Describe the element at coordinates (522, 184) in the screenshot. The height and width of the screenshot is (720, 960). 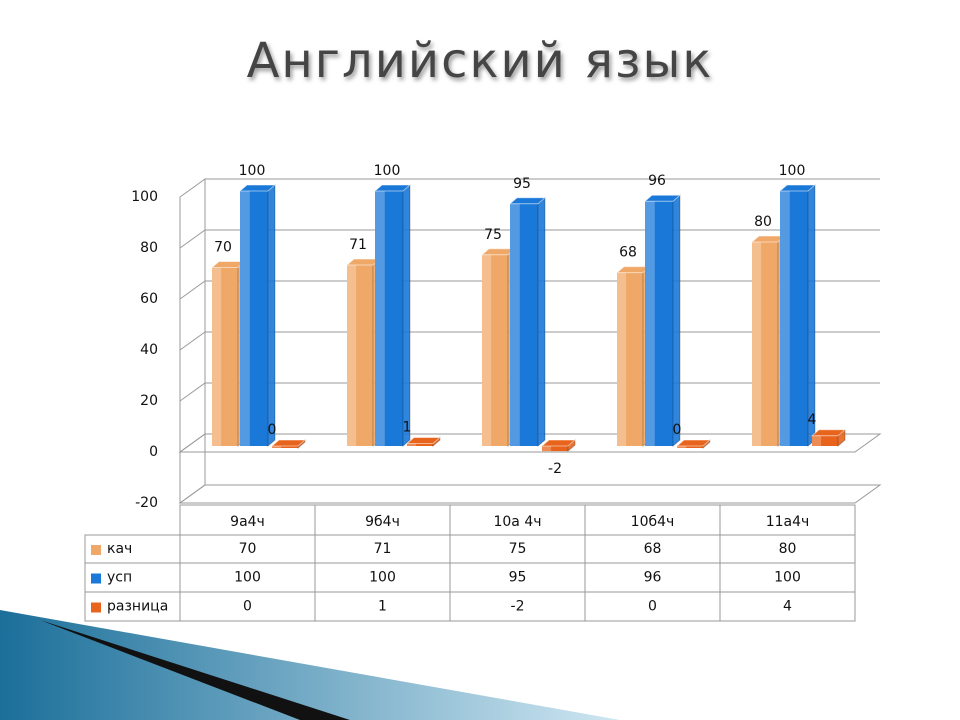
I see `data-label: 95` at that location.